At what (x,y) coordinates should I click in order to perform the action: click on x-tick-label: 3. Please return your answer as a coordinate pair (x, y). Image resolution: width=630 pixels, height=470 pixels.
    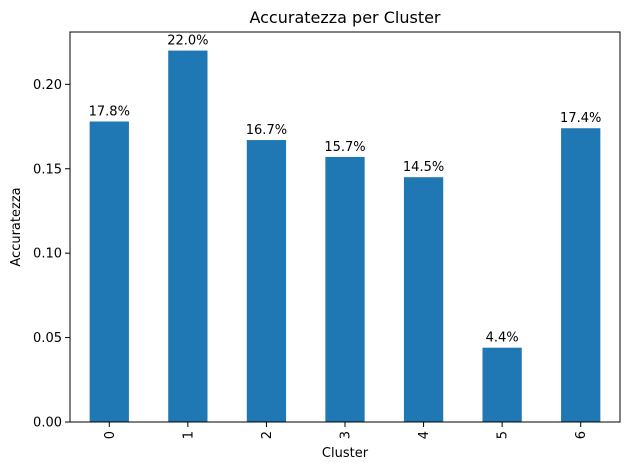
    Looking at the image, I should click on (346, 435).